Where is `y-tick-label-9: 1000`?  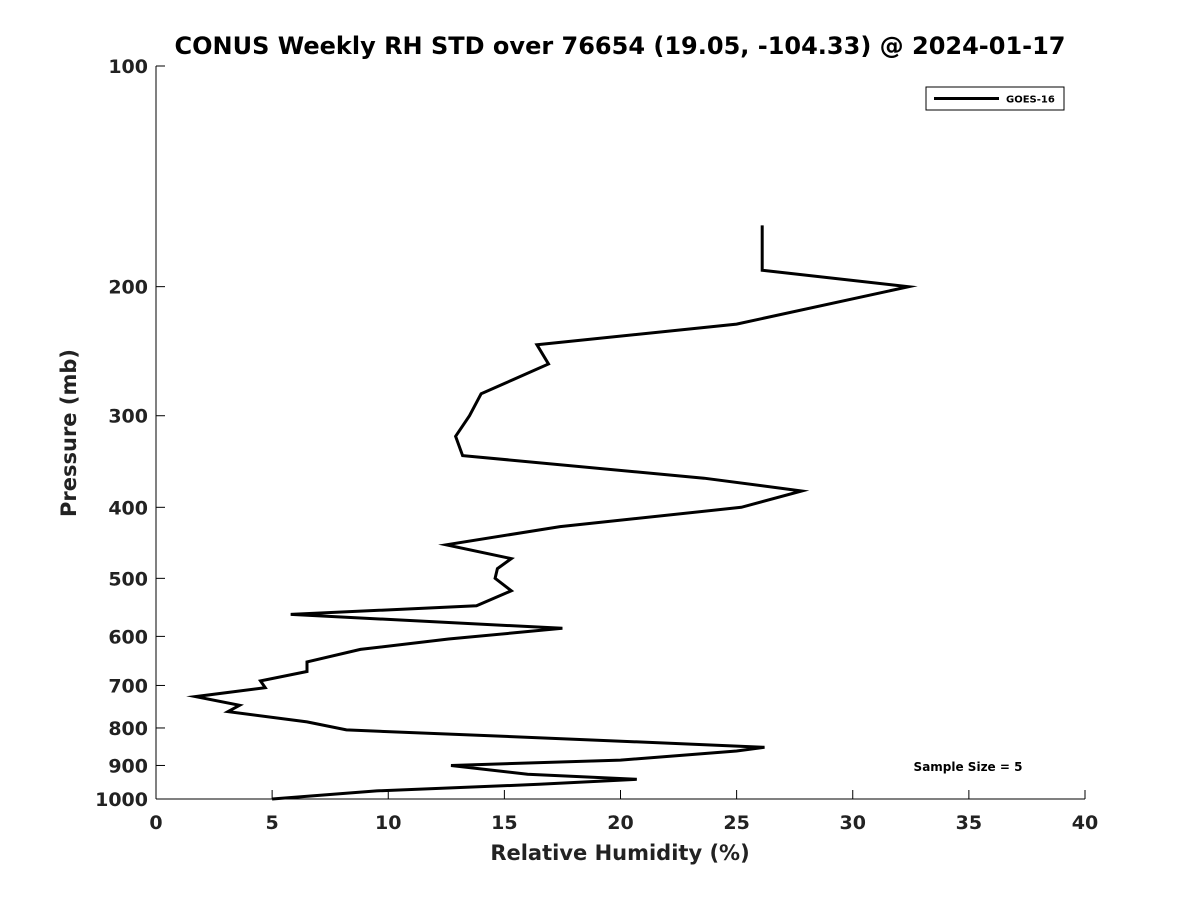 y-tick-label-9: 1000 is located at coordinates (121, 800).